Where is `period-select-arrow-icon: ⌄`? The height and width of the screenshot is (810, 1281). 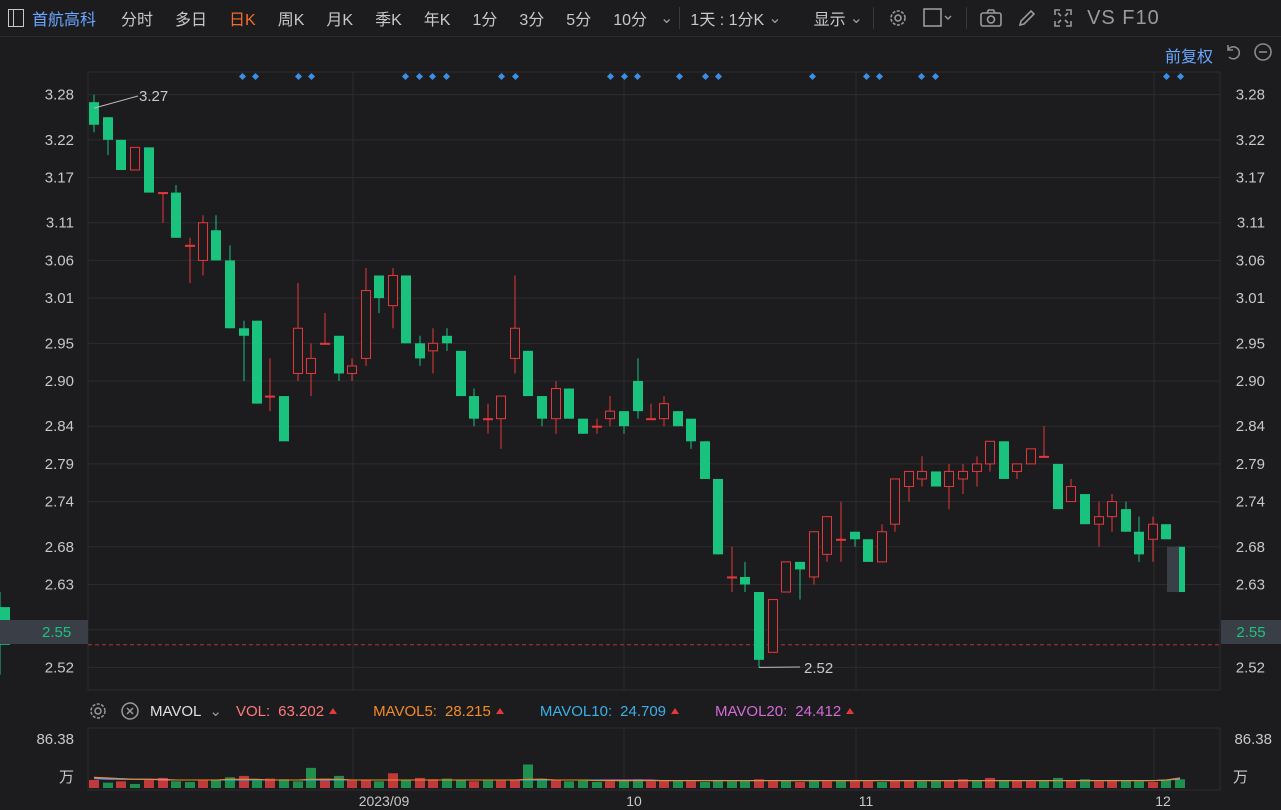 period-select-arrow-icon: ⌄ is located at coordinates (775, 18).